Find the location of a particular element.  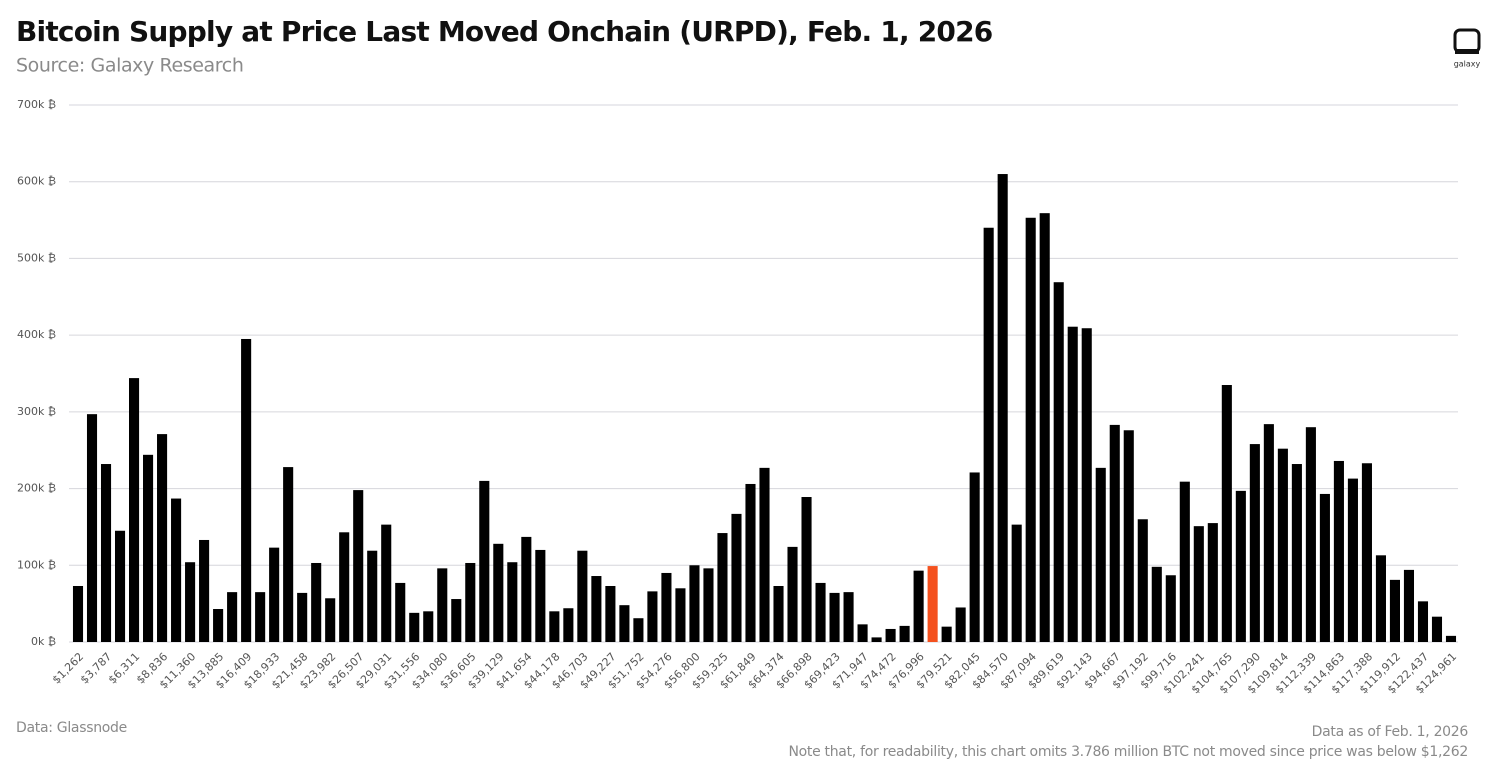

y-tick-label: 400k ₿ is located at coordinates (36, 334).